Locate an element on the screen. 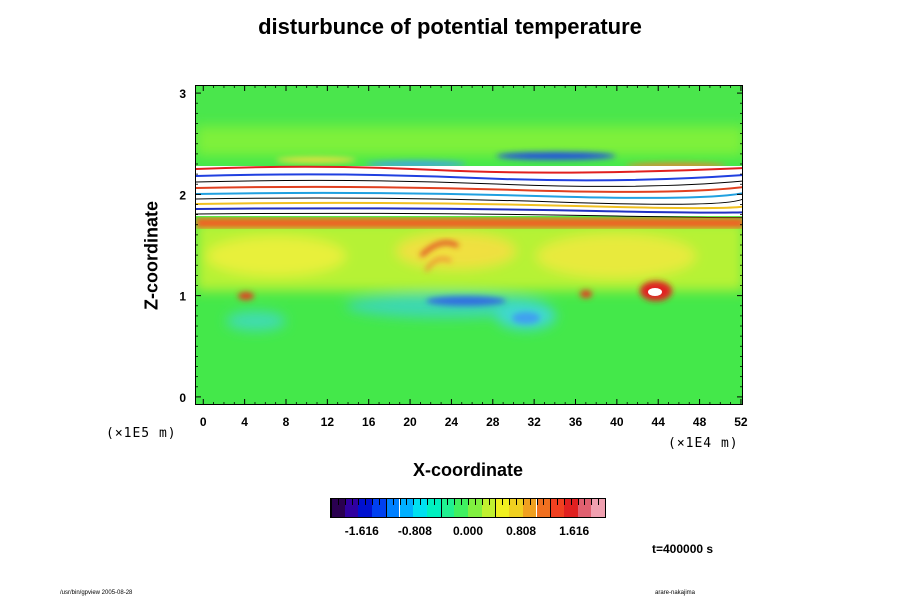  z-axis-title: Z-coordinate is located at coordinates (151, 256).